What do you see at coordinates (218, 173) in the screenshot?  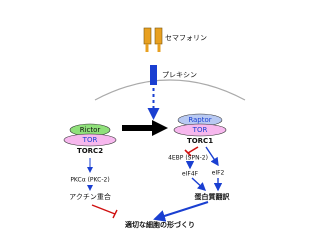 I see `label: eIF2` at bounding box center [218, 173].